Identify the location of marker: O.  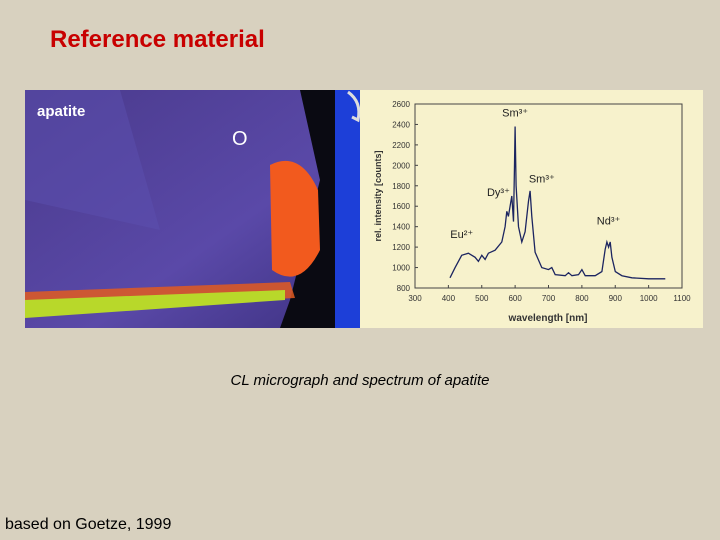
(240, 139).